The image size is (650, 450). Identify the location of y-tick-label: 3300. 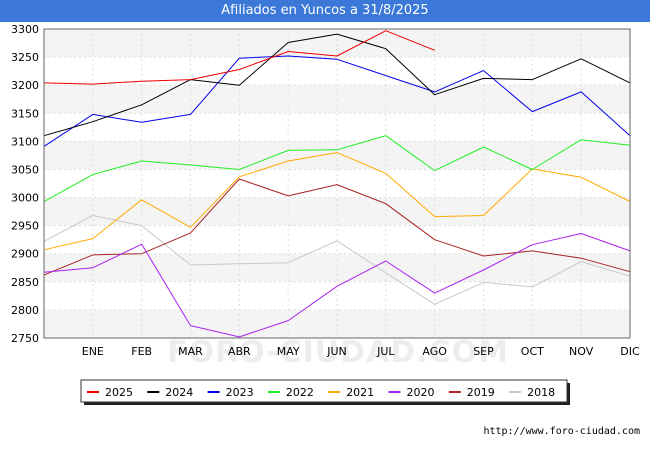
(25, 29).